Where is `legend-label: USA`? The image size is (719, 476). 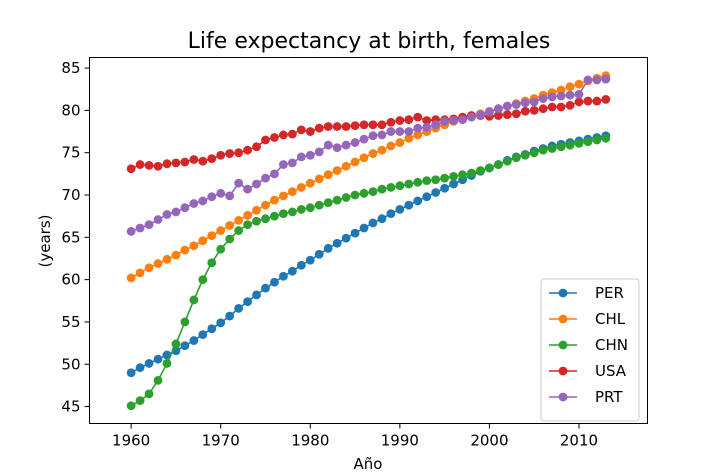 legend-label: USA is located at coordinates (611, 371).